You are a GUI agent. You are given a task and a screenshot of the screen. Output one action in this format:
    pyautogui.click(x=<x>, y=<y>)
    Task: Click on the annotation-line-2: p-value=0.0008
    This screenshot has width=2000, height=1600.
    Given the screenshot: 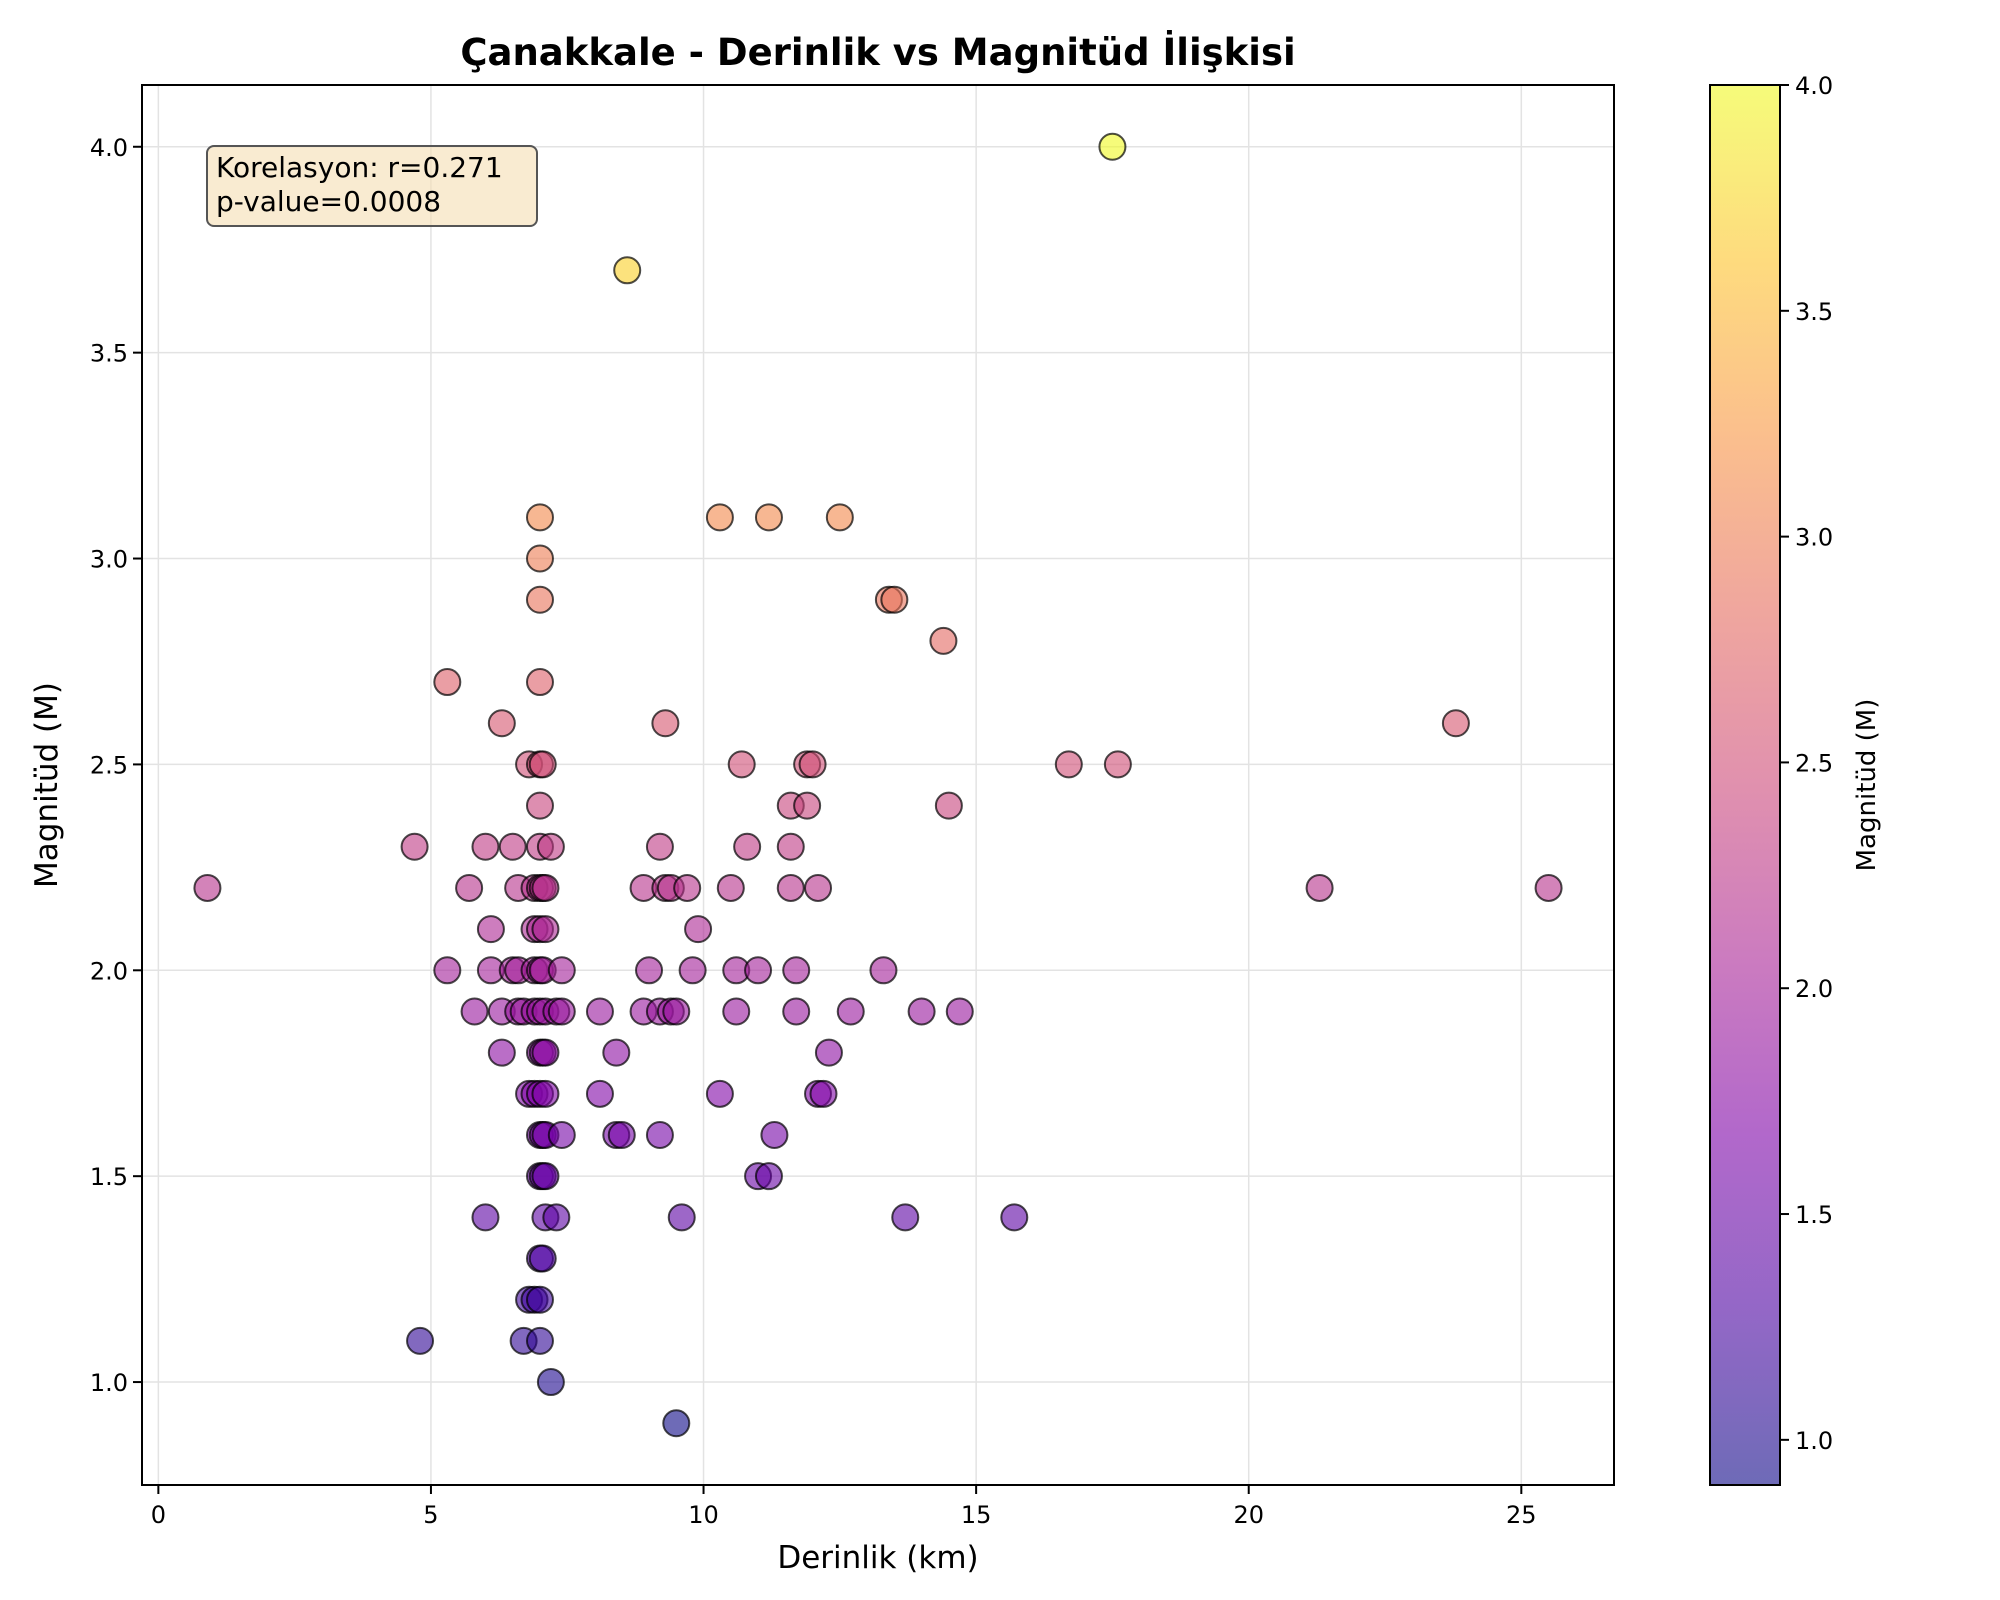 What is the action you would take?
    pyautogui.click(x=328, y=201)
    